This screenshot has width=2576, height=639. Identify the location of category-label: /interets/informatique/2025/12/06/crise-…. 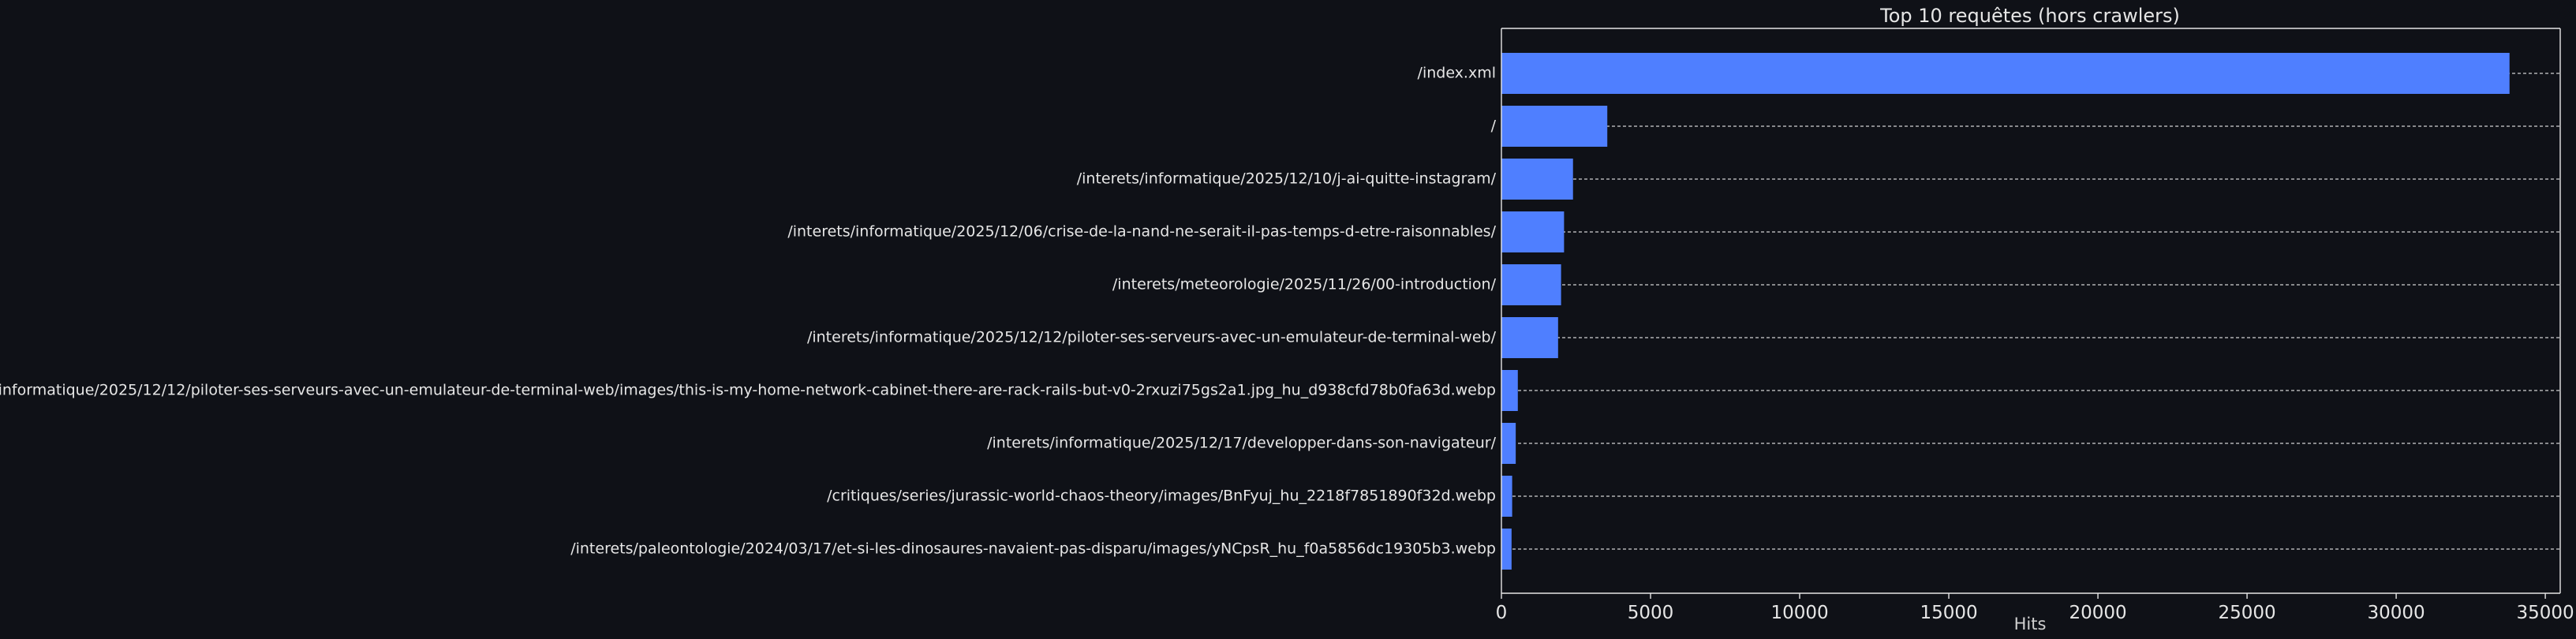
(1141, 232).